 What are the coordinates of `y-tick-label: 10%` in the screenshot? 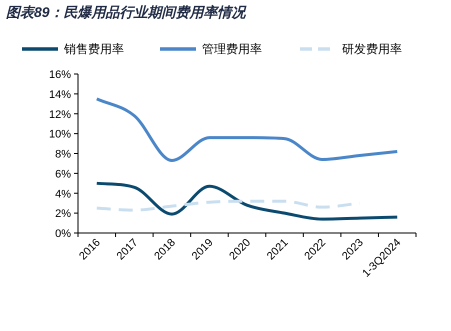 It's located at (60, 134).